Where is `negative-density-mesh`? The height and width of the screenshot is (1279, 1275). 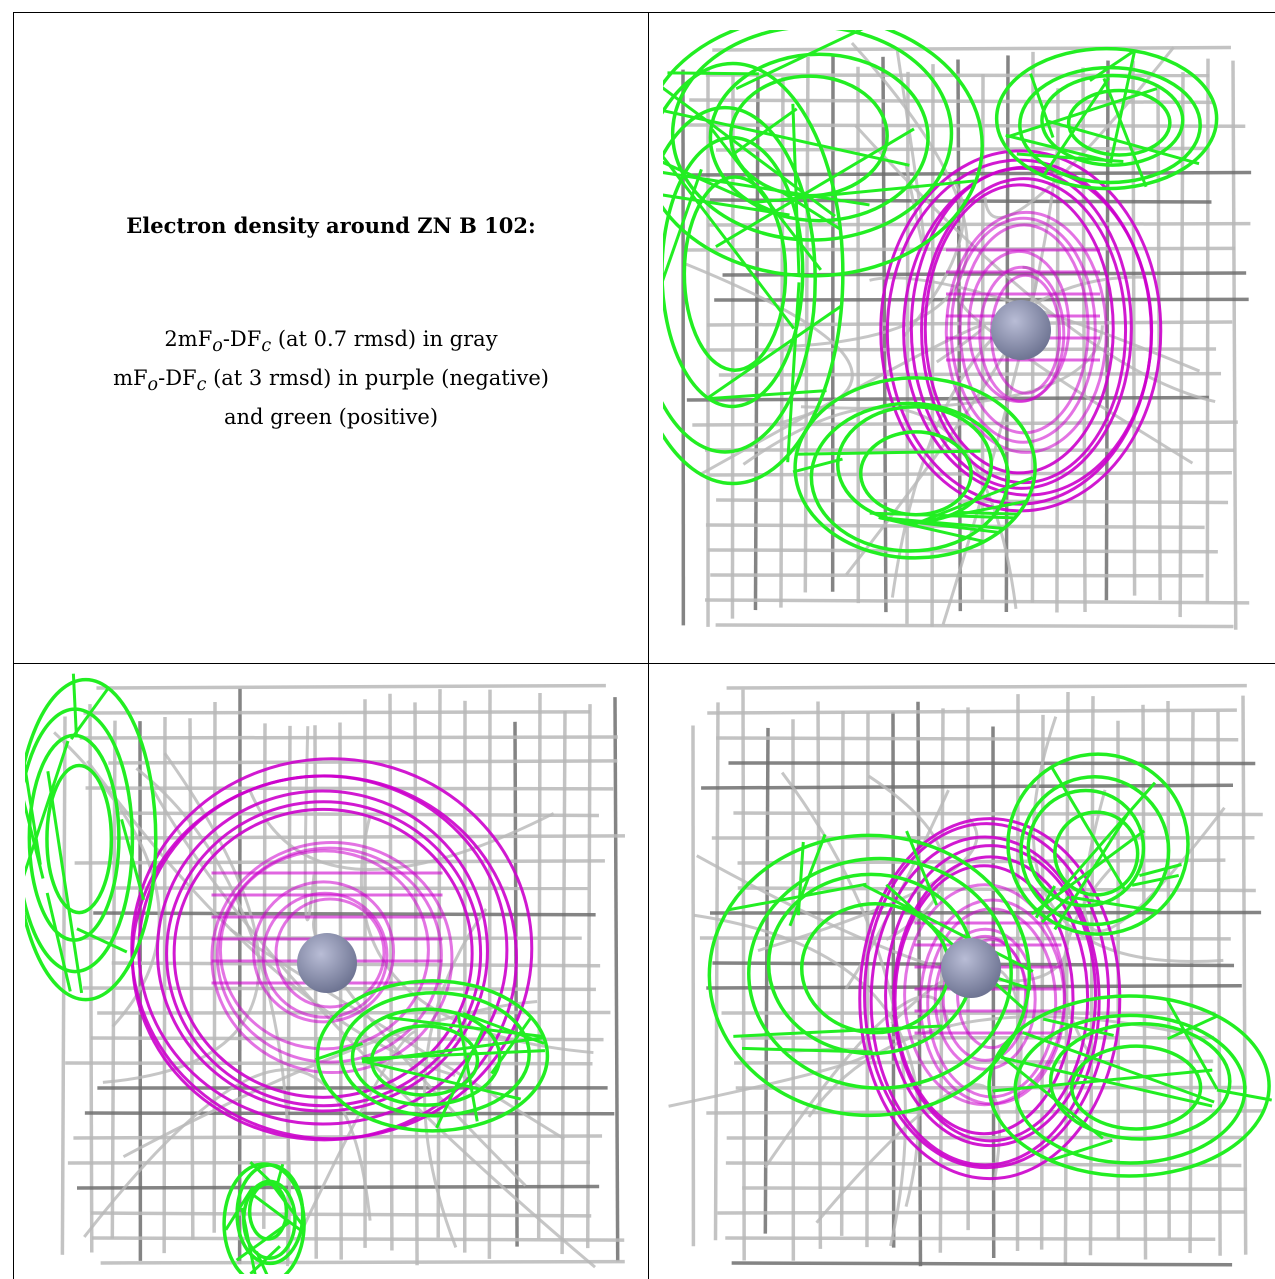
negative-density-mesh is located at coordinates (332, 949).